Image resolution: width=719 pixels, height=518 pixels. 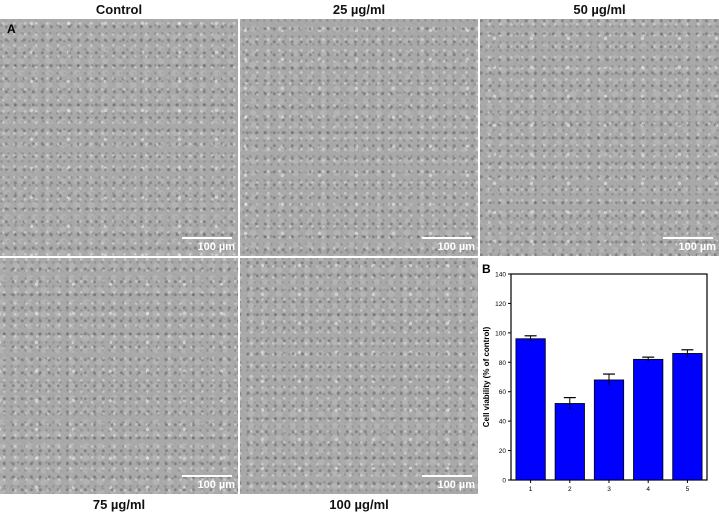 What do you see at coordinates (531, 489) in the screenshot?
I see `x-tick-label: 1` at bounding box center [531, 489].